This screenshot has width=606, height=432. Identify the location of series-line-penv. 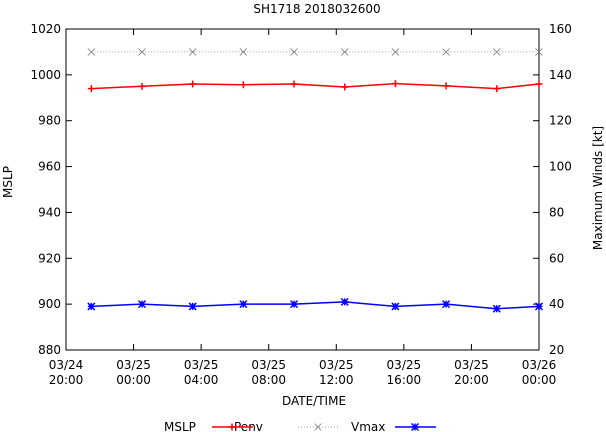
(315, 86).